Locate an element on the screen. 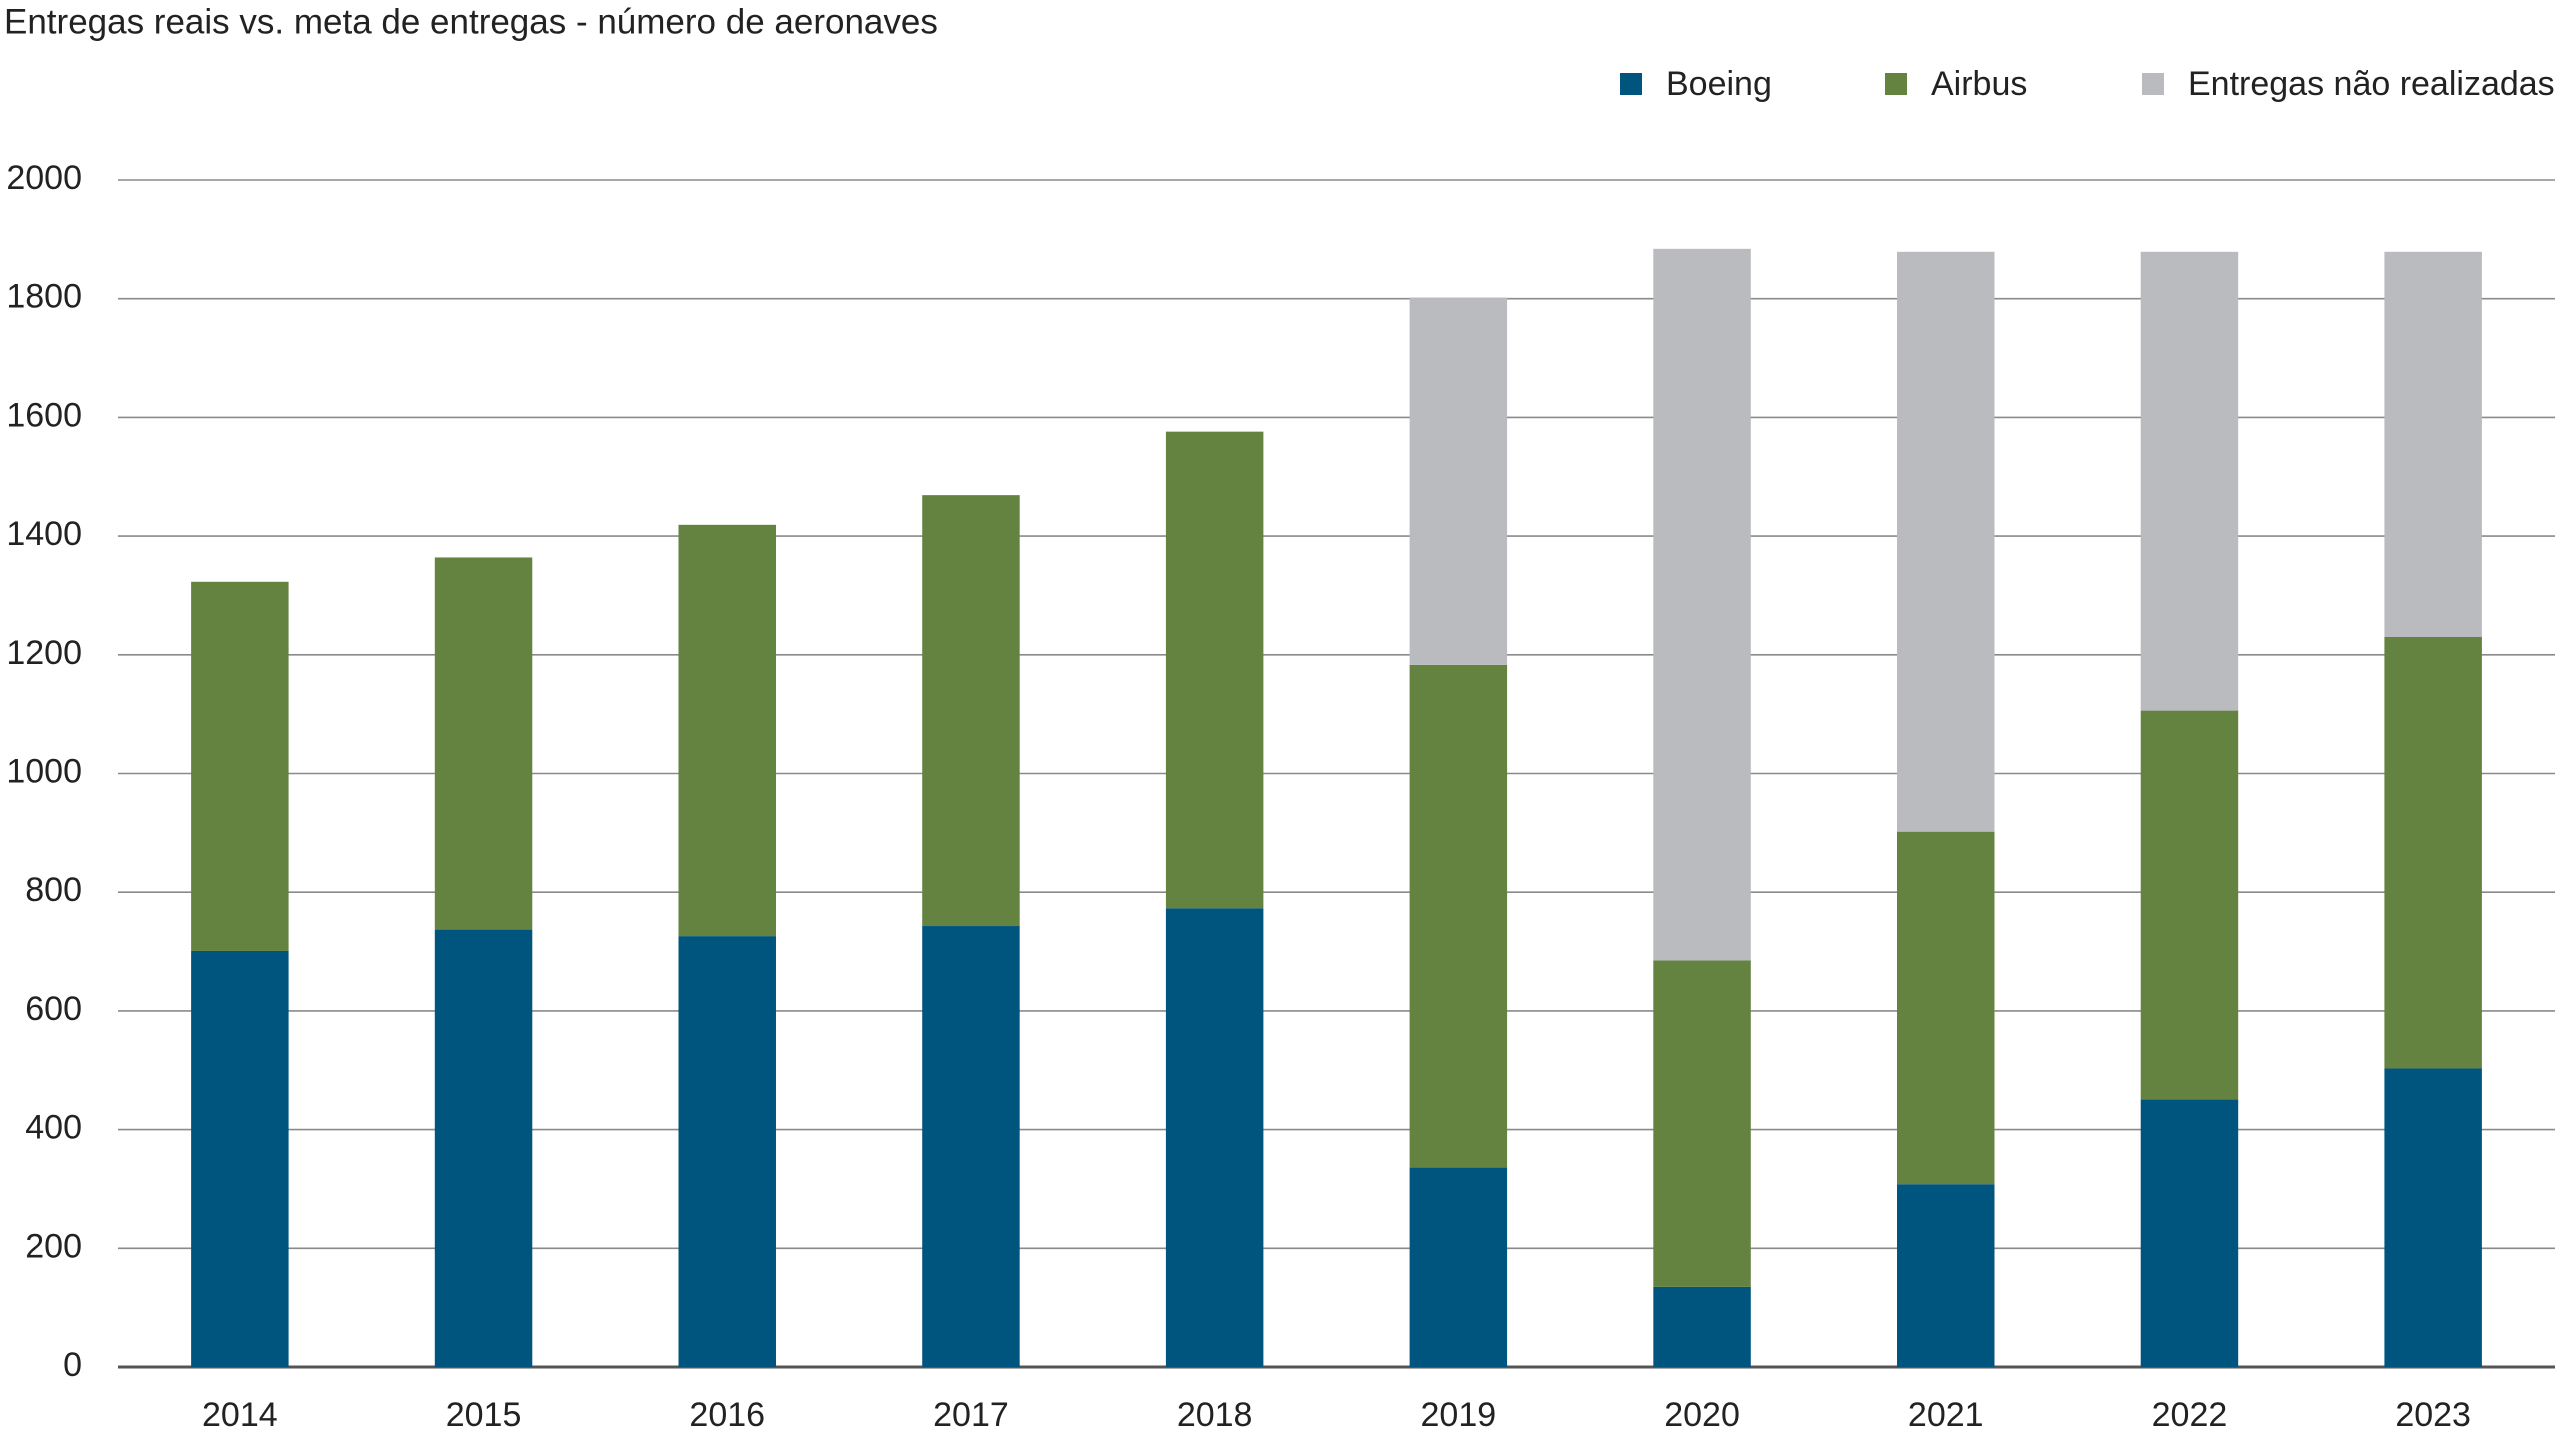 This screenshot has height=1440, width=2560. y-tick-label: 1800 is located at coordinates (44, 297).